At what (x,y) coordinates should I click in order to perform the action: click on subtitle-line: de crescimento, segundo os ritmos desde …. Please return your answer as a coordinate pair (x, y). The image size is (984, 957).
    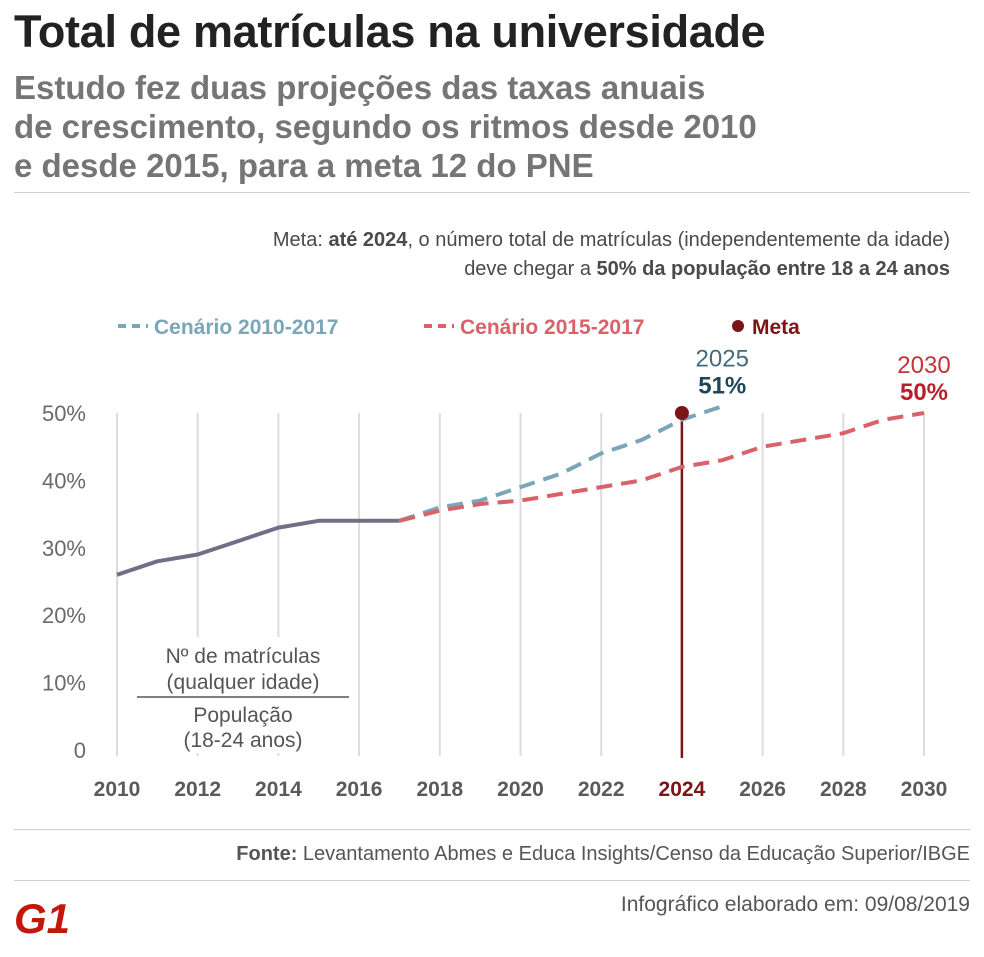
    Looking at the image, I should click on (385, 126).